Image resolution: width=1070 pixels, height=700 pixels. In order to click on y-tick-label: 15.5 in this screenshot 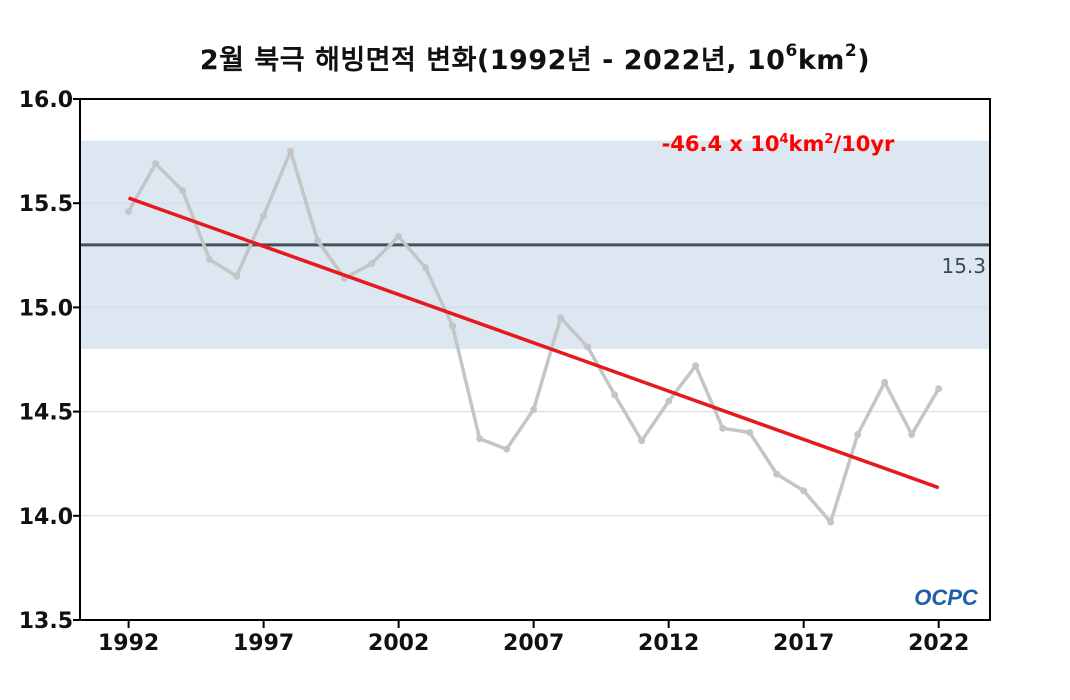, I will do `click(46, 204)`.